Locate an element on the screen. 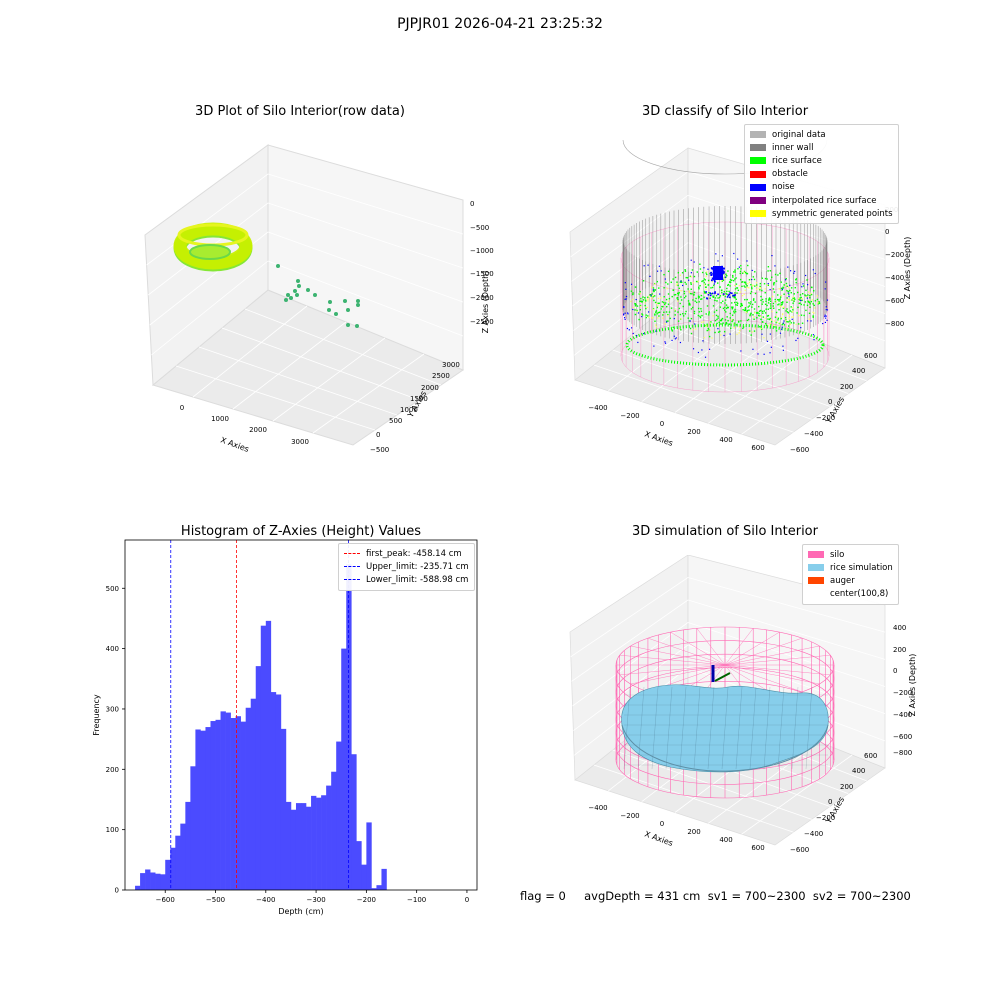 The image size is (1000, 1000). z-tick-label: −2000 is located at coordinates (482, 298).